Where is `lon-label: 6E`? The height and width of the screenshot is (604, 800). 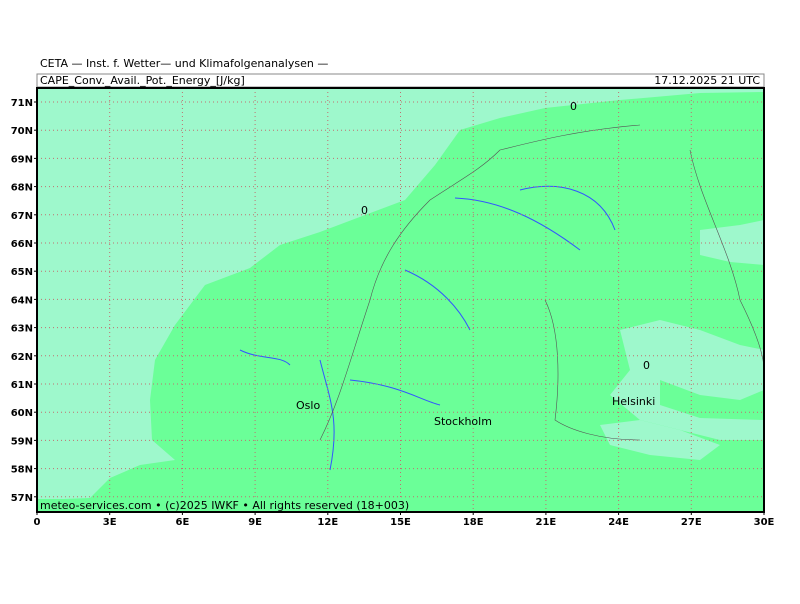
lon-label: 6E is located at coordinates (183, 522).